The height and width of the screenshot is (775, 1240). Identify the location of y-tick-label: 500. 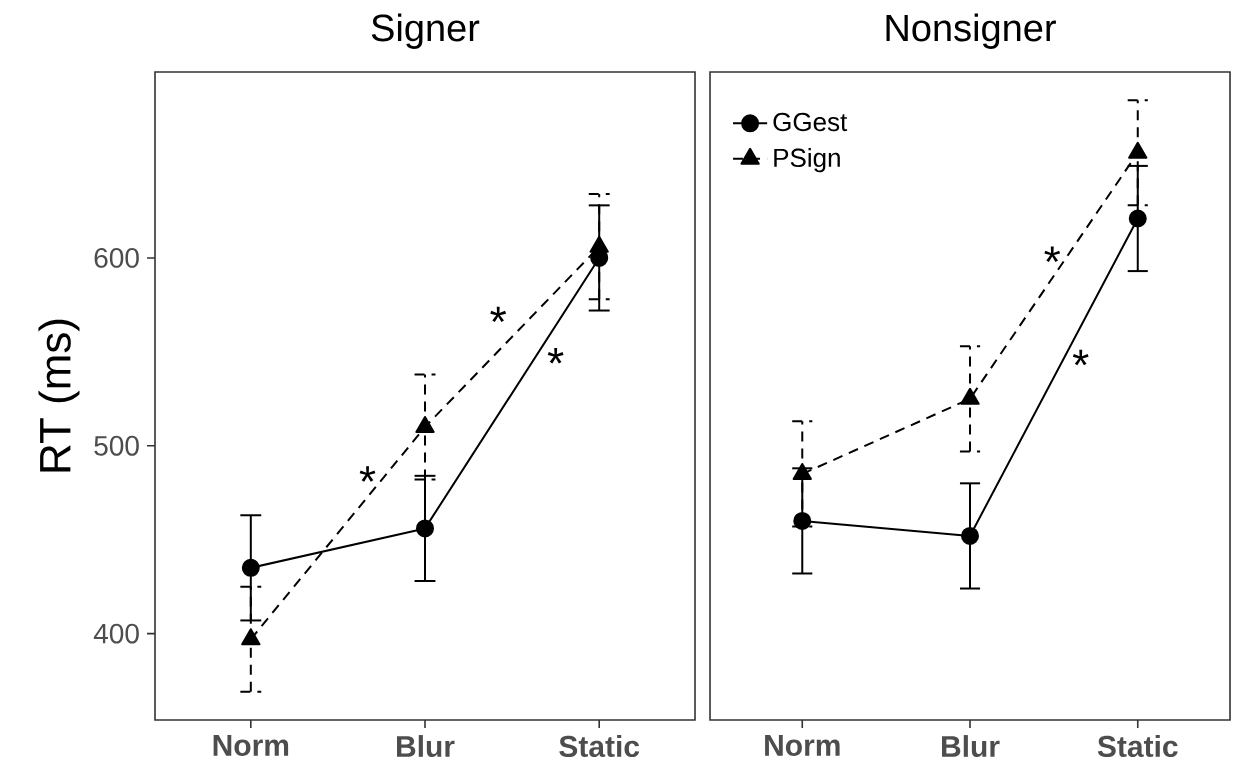
(116, 445).